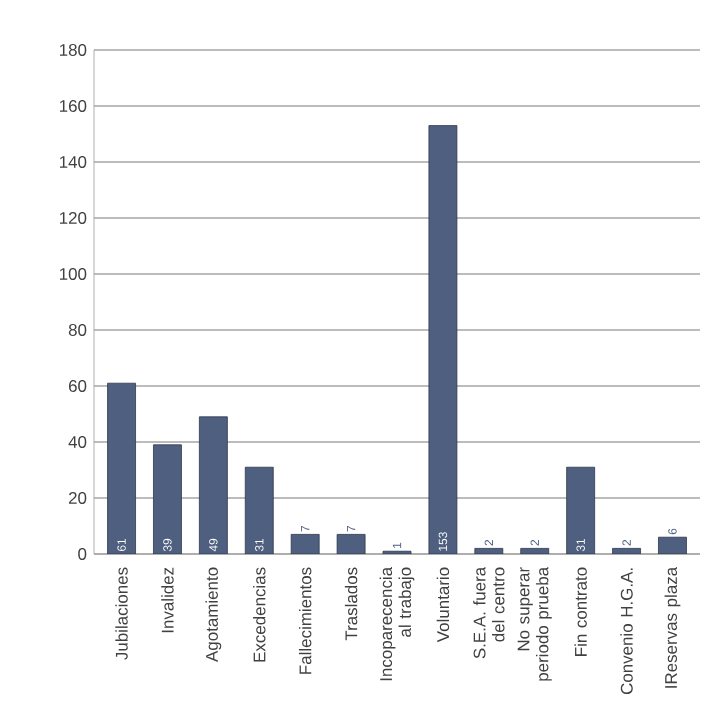 The height and width of the screenshot is (716, 724). I want to click on y-tick-label: 120, so click(73, 218).